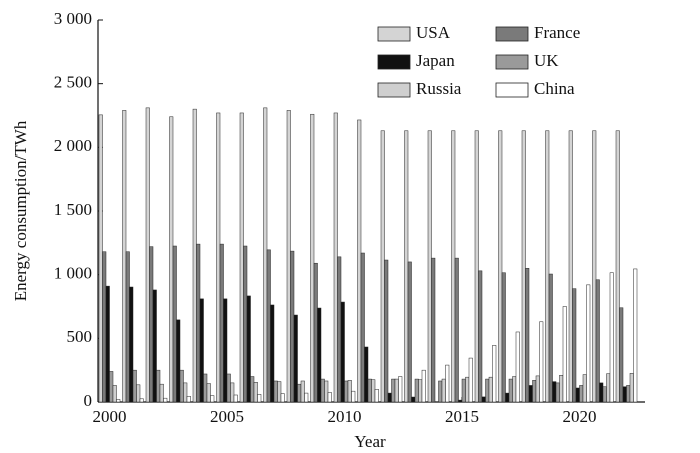  I want to click on legend-label: Russia, so click(439, 88).